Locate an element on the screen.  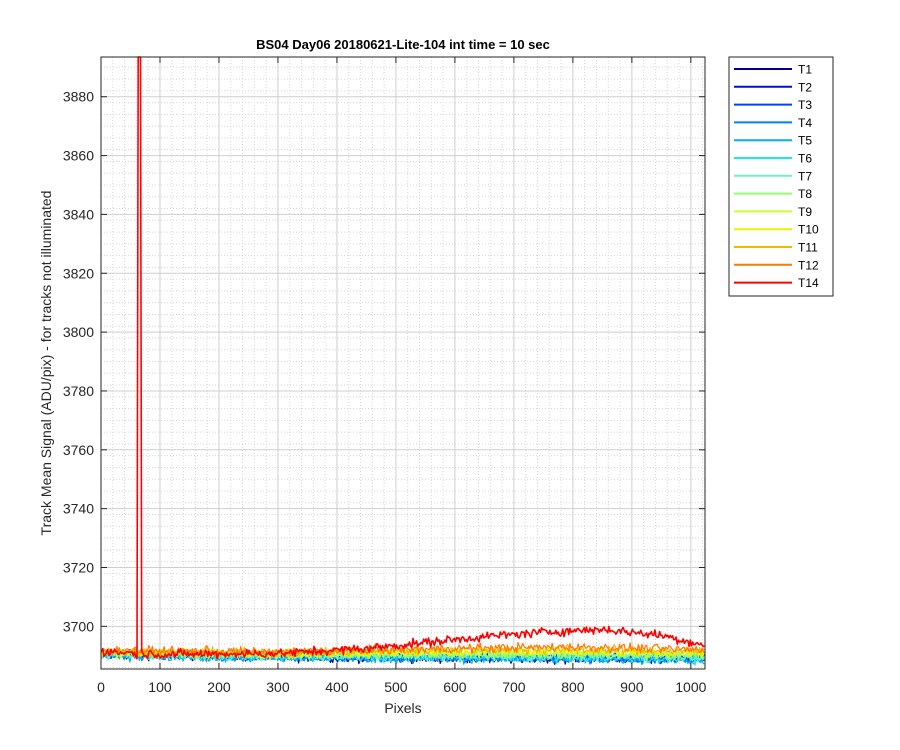
y-tick-label: 3820 is located at coordinates (78, 273).